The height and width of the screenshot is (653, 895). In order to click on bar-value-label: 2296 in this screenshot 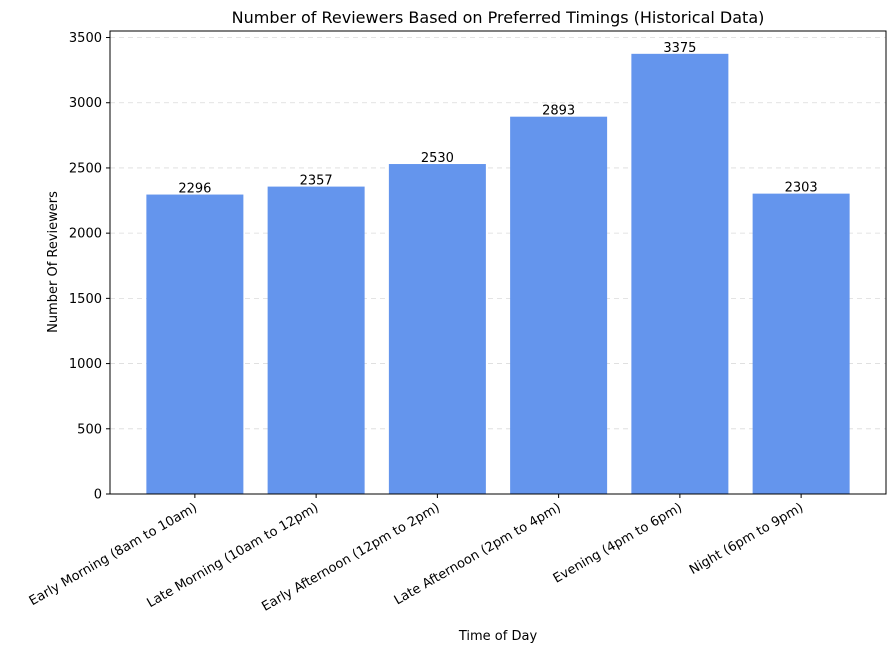, I will do `click(194, 189)`.